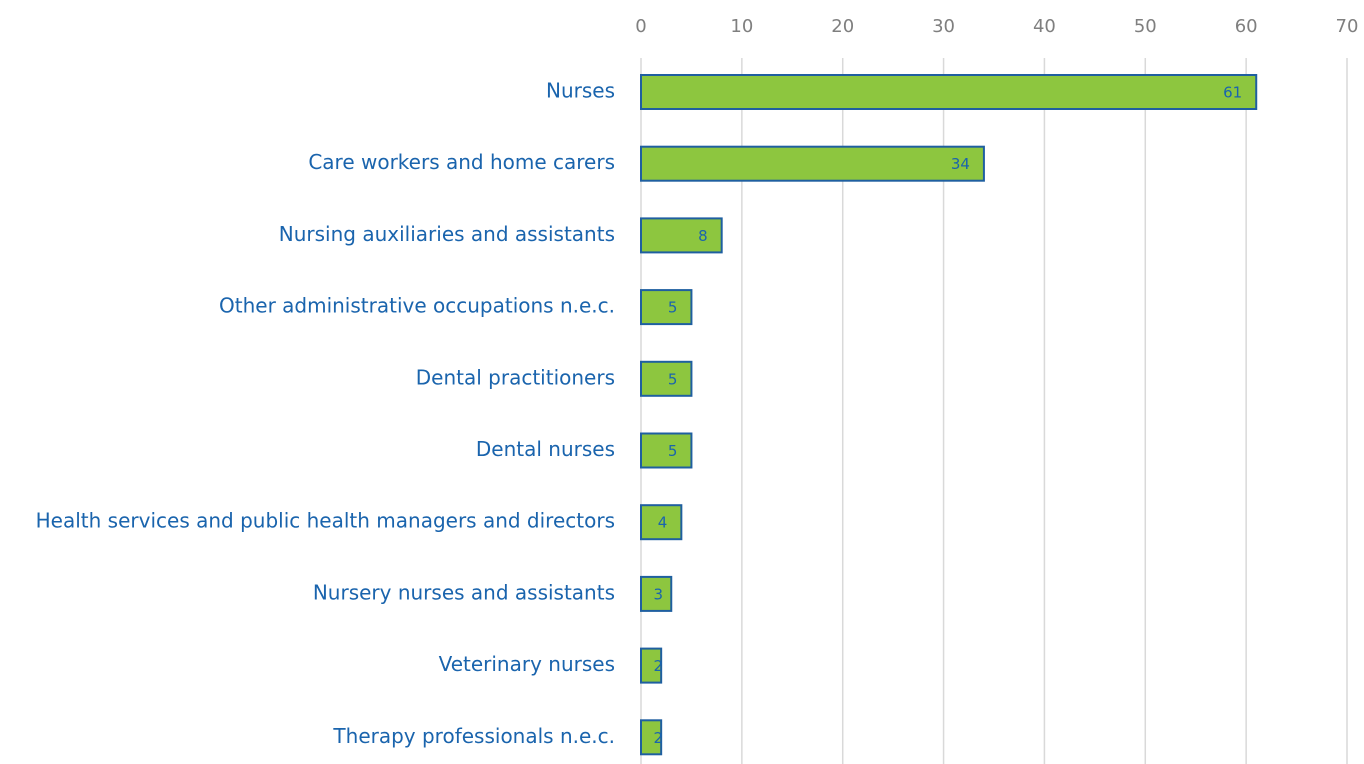  Describe the element at coordinates (703, 236) in the screenshot. I see `data-label: 8` at that location.